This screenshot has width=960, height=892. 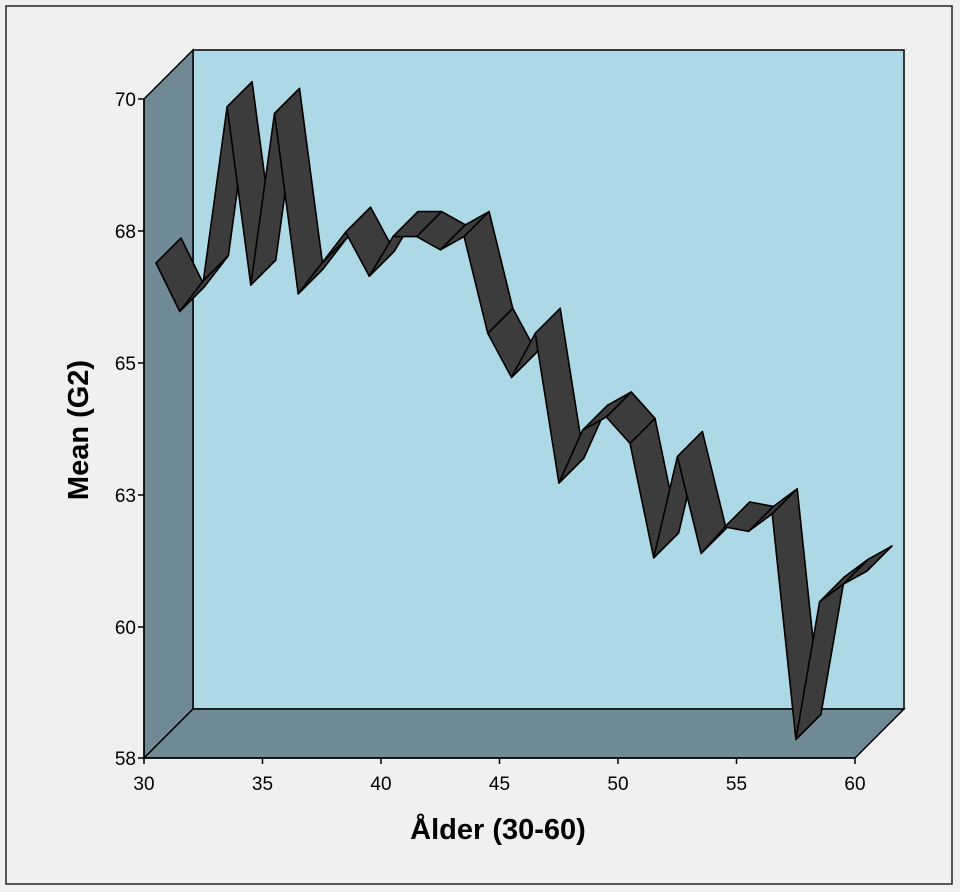 What do you see at coordinates (125, 364) in the screenshot?
I see `y-tick-label: 65` at bounding box center [125, 364].